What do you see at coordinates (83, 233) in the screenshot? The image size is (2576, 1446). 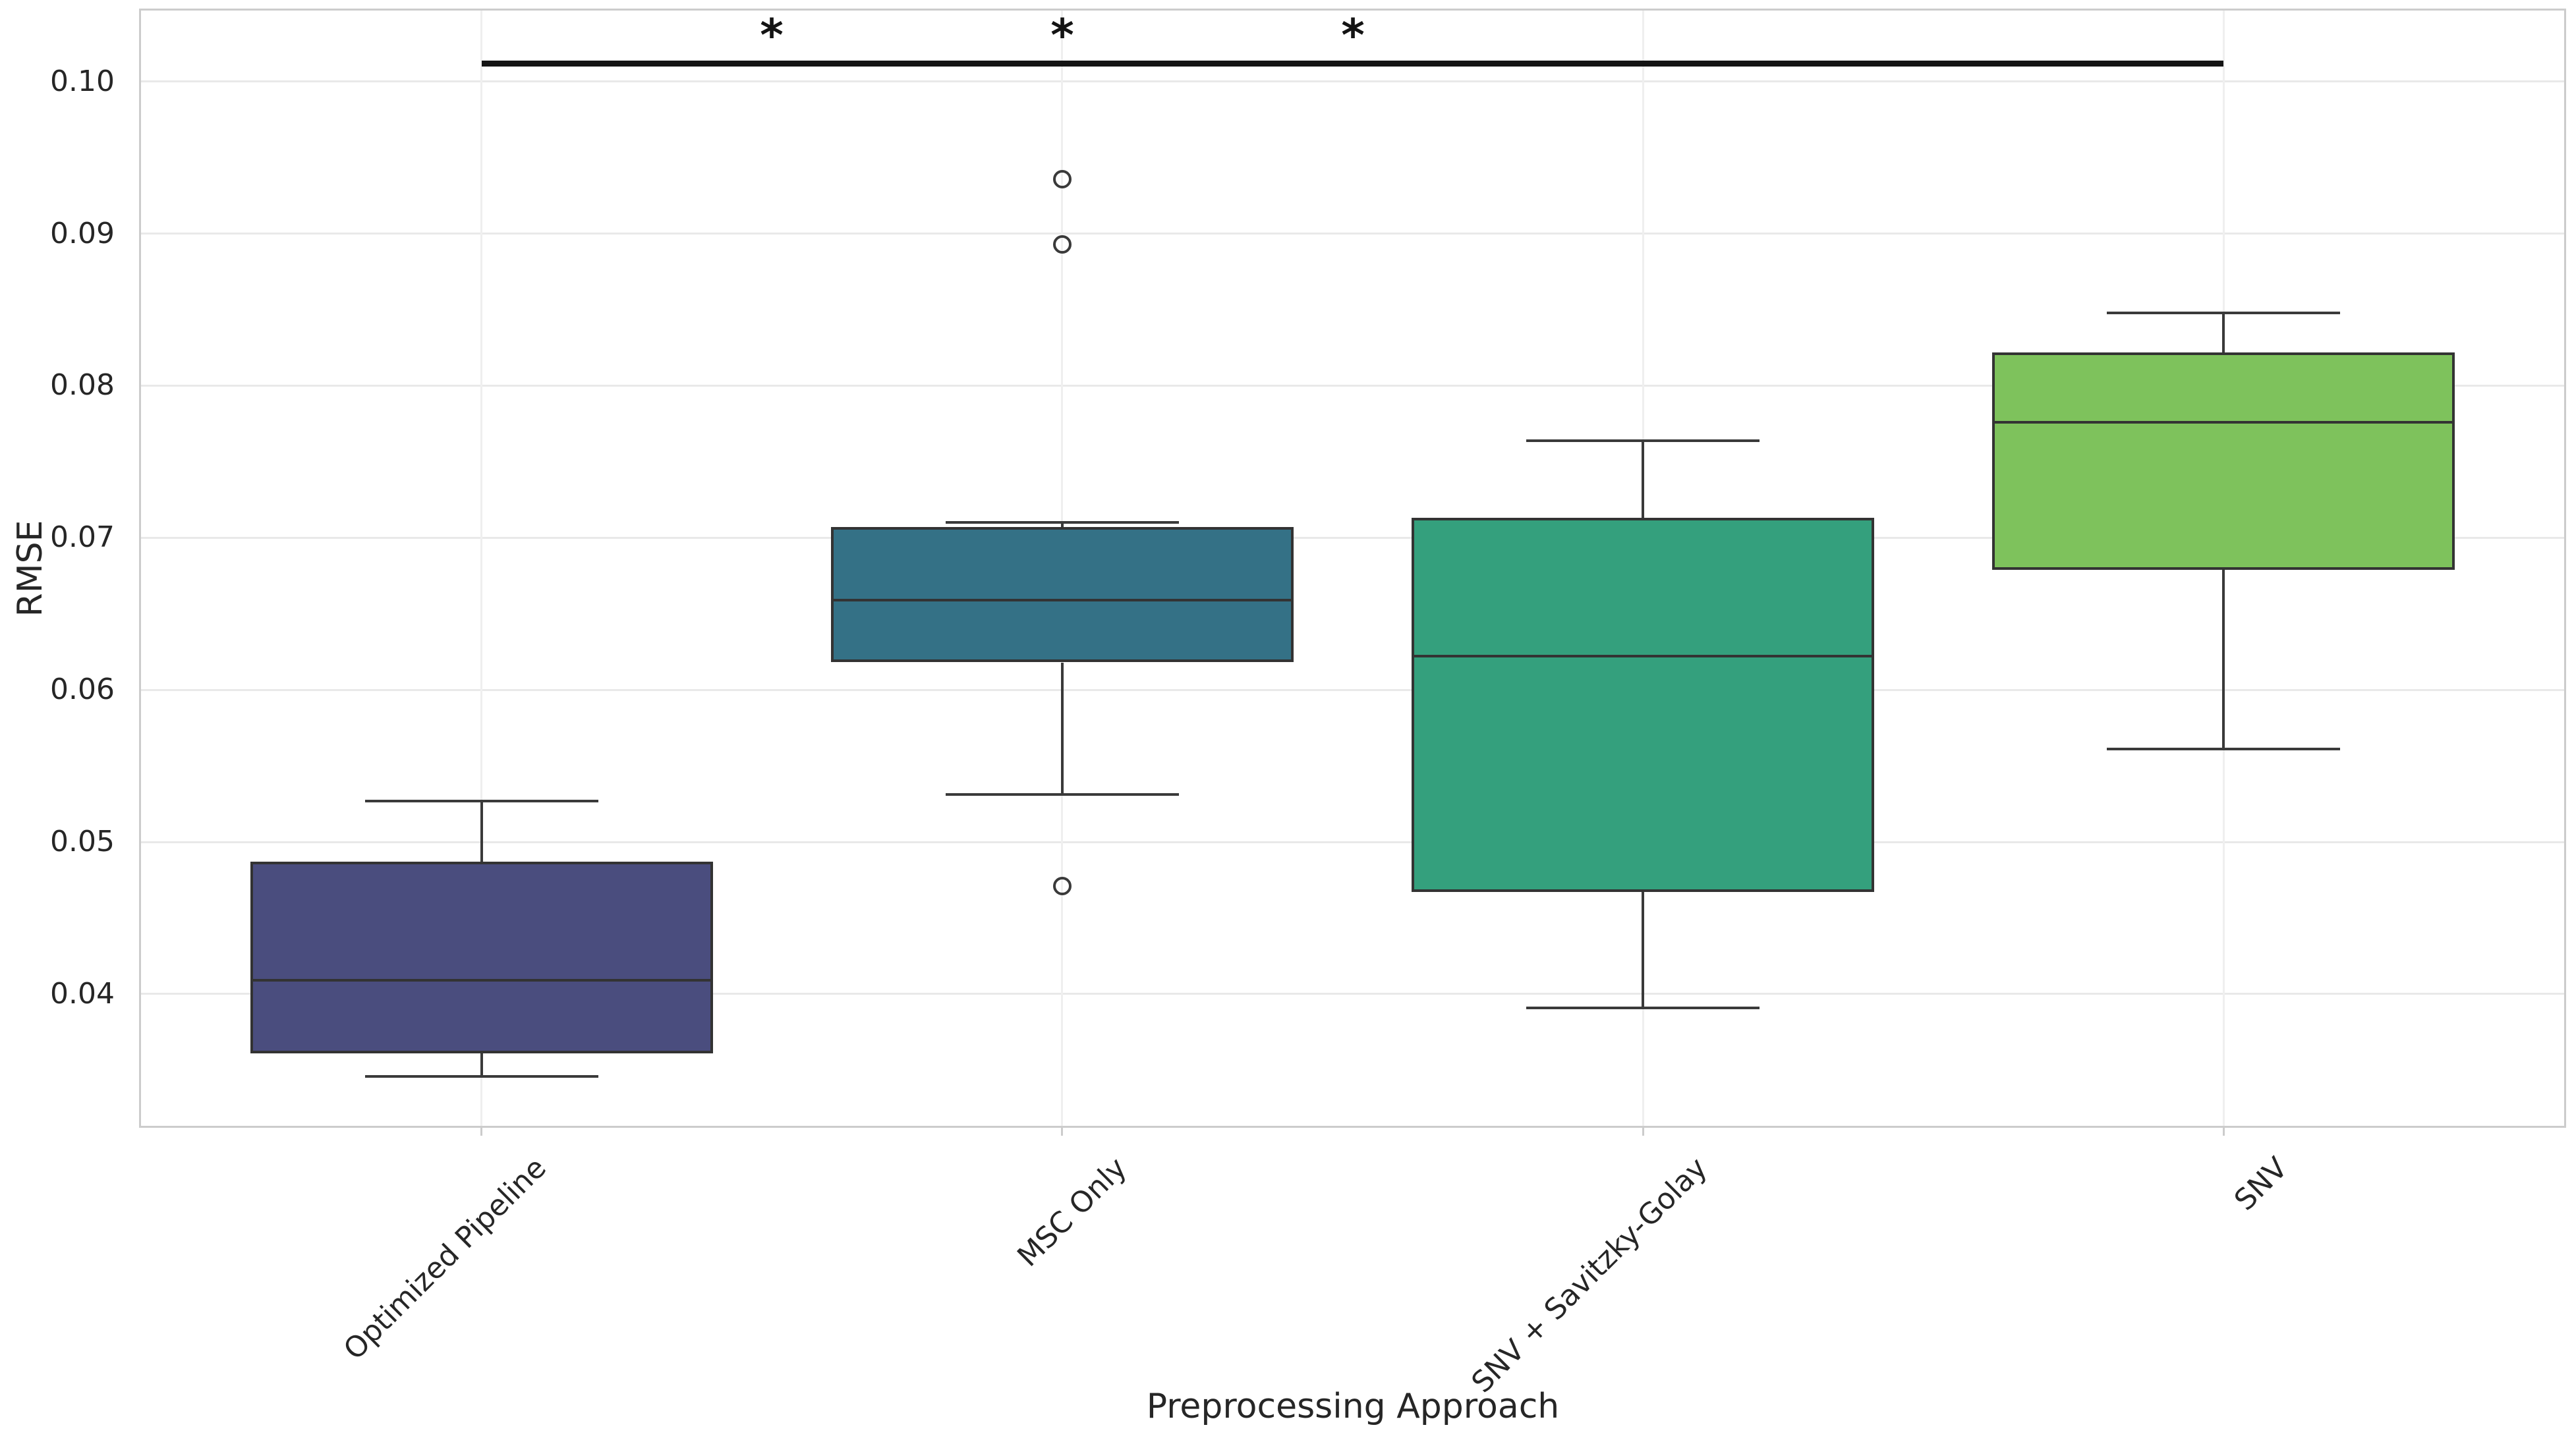 I see `y-tick-label-0.09: 0.09` at bounding box center [83, 233].